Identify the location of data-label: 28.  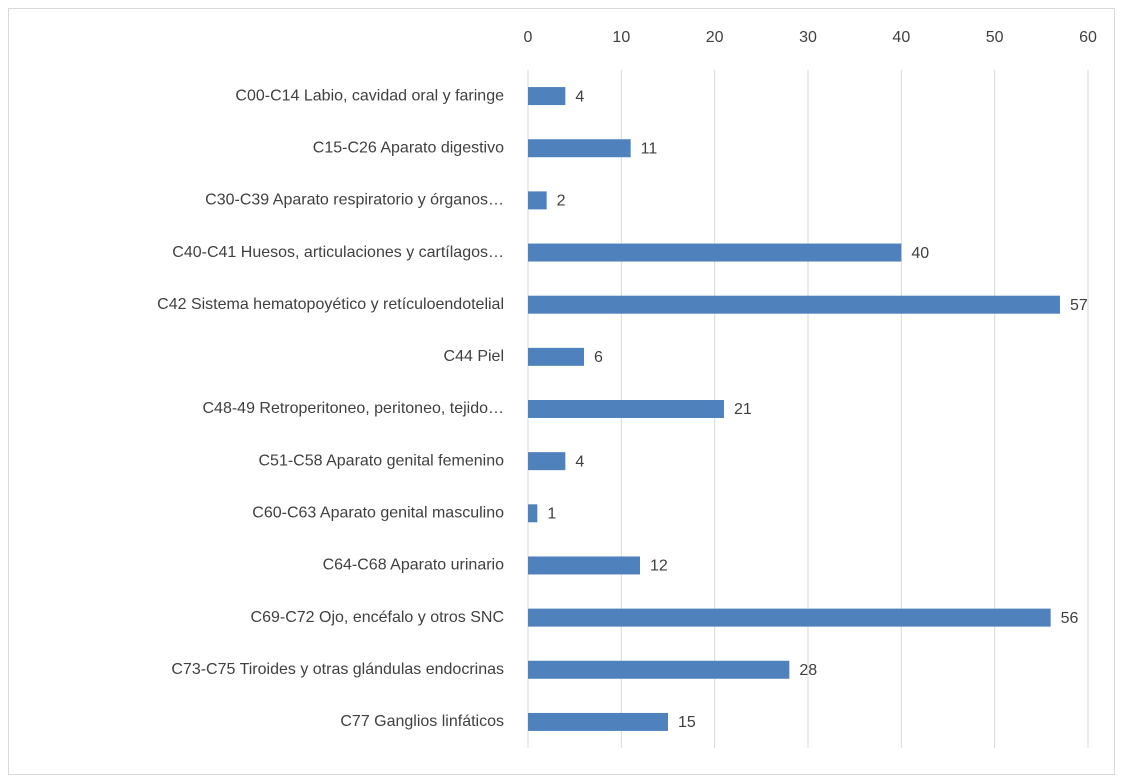
(808, 670).